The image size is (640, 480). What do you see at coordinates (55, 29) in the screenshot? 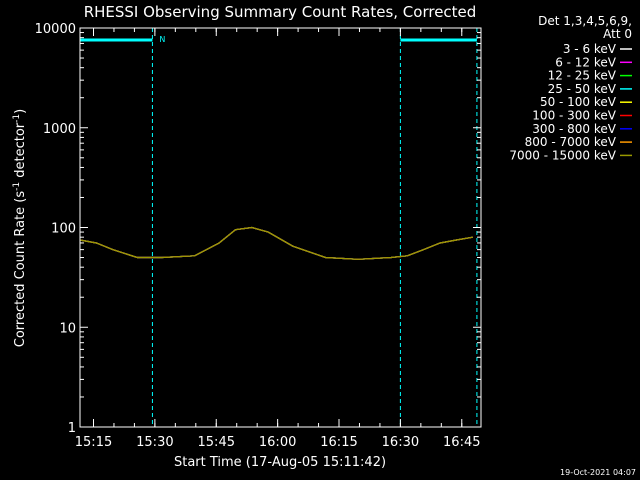
I see `y-tick-label-4: 10000` at bounding box center [55, 29].